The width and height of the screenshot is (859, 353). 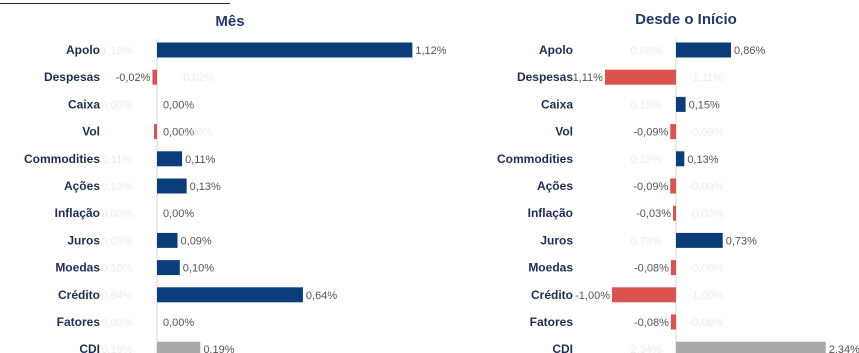 What do you see at coordinates (117, 160) in the screenshot?
I see `ghost-label: 0,11%` at bounding box center [117, 160].